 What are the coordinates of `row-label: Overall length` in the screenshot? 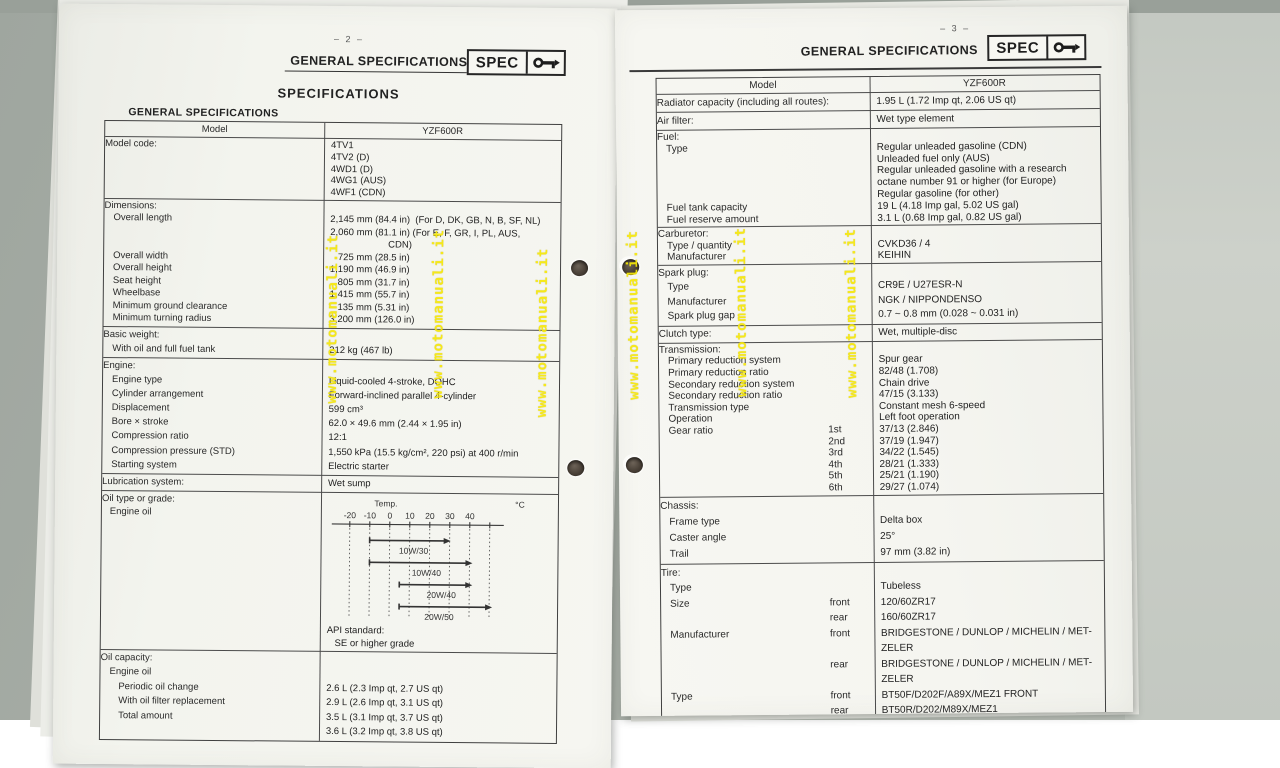 It's located at (213, 231).